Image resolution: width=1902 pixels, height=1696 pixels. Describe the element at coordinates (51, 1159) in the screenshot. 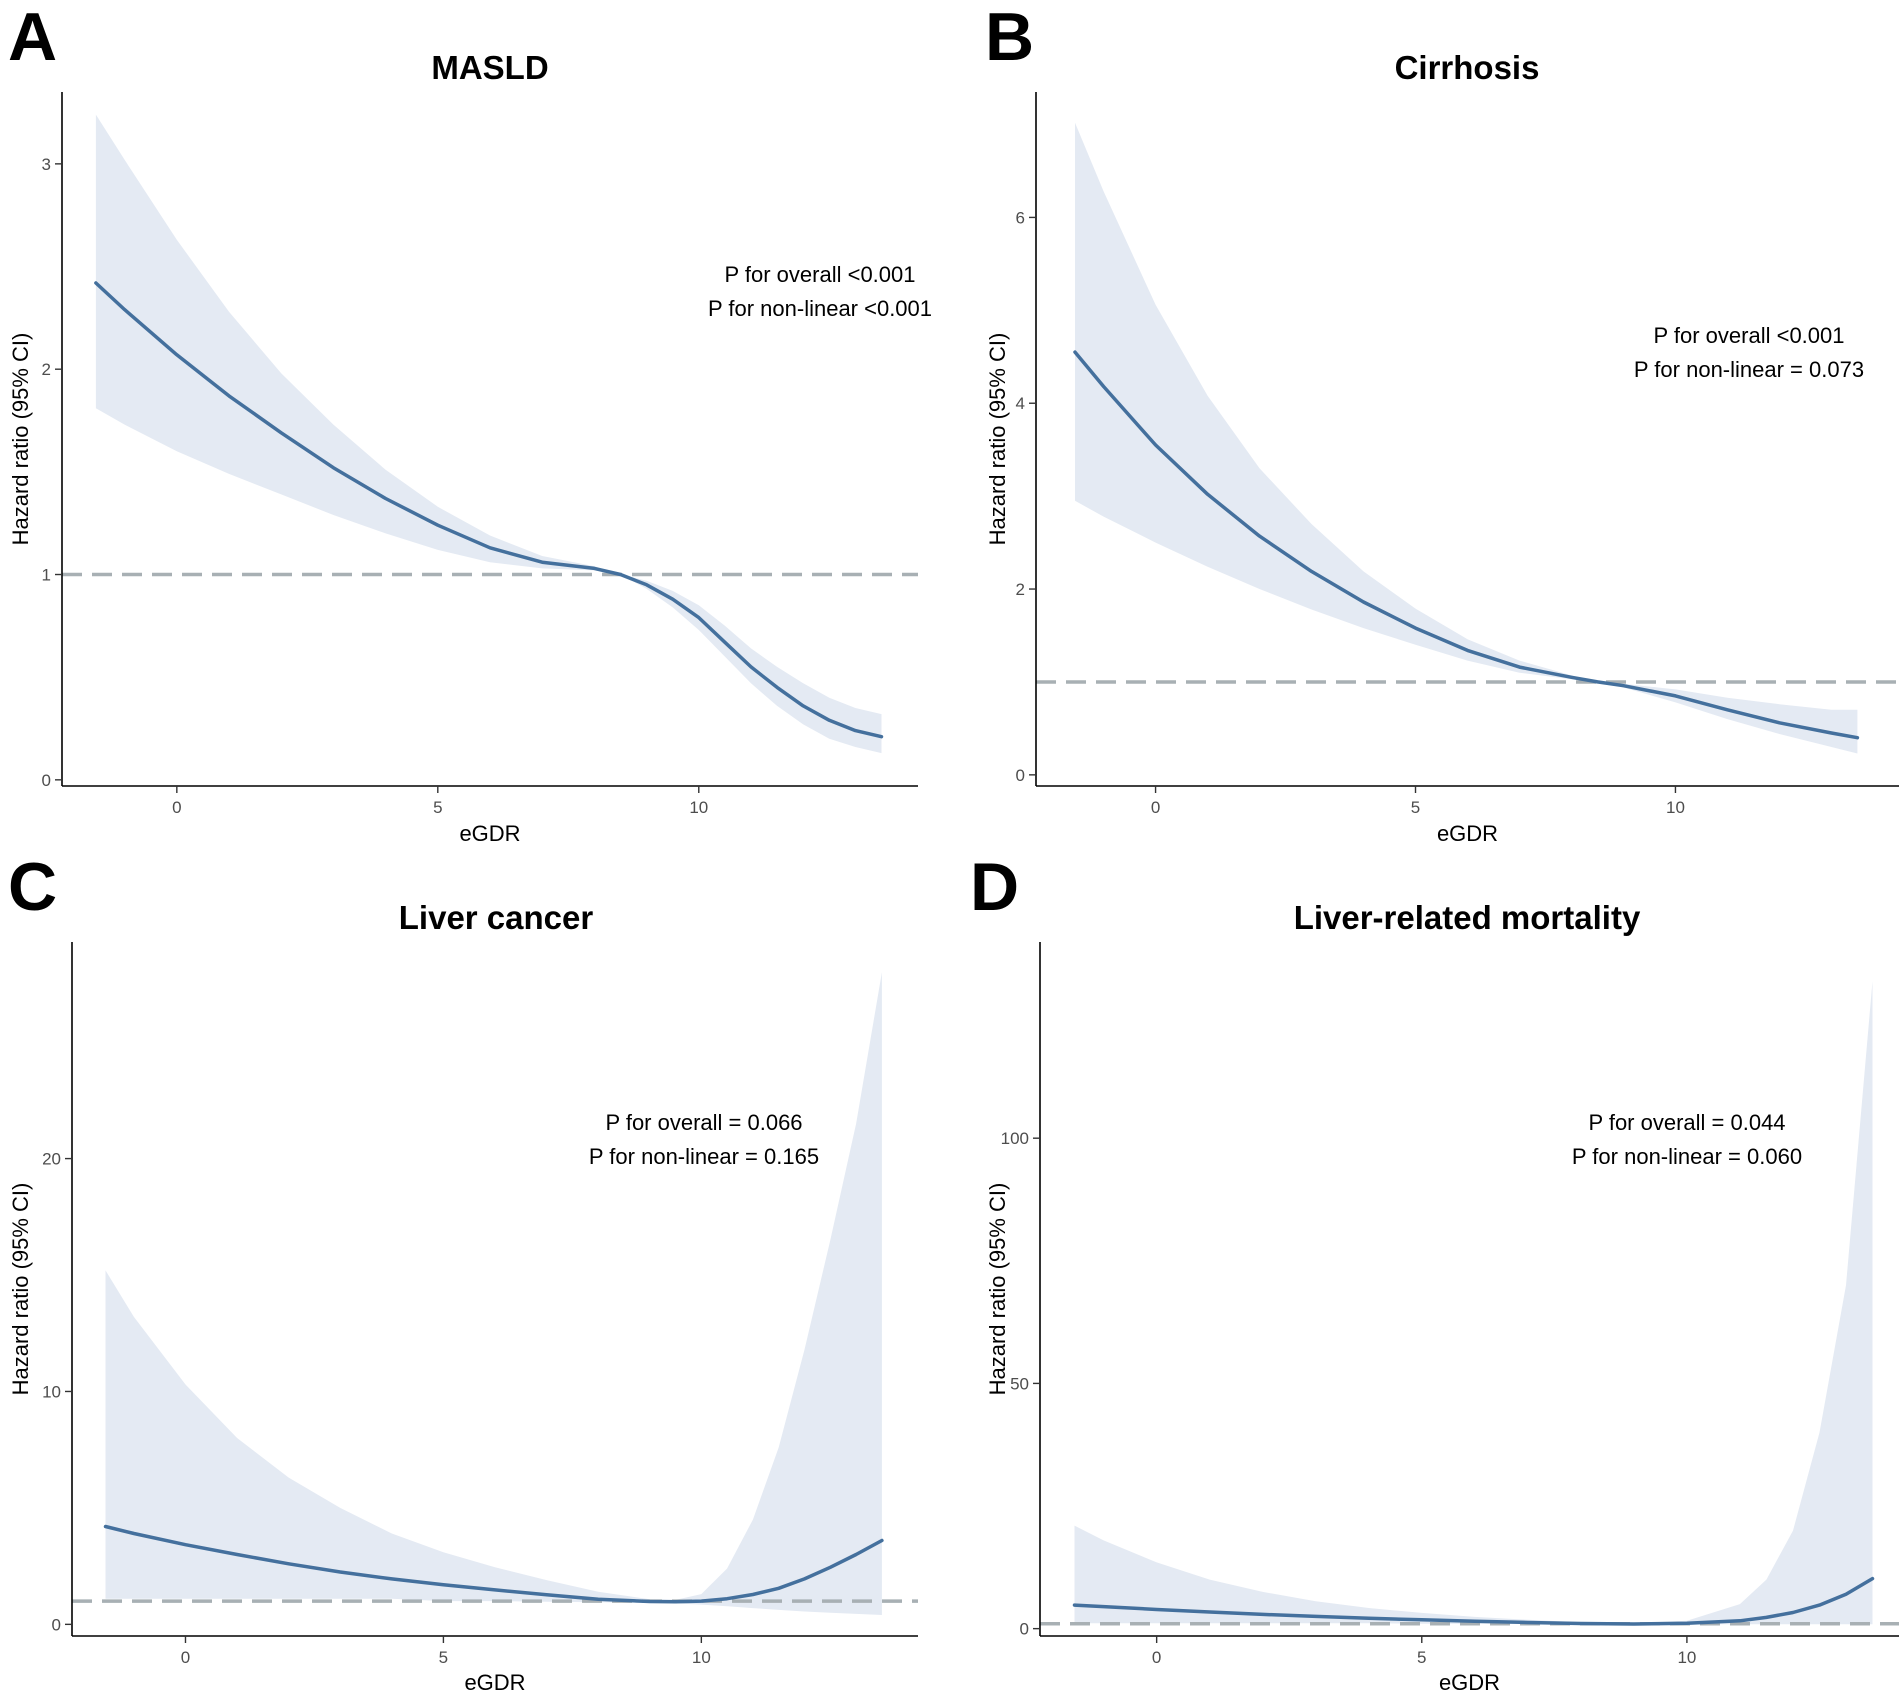

I see `y-tick-label: 20` at that location.